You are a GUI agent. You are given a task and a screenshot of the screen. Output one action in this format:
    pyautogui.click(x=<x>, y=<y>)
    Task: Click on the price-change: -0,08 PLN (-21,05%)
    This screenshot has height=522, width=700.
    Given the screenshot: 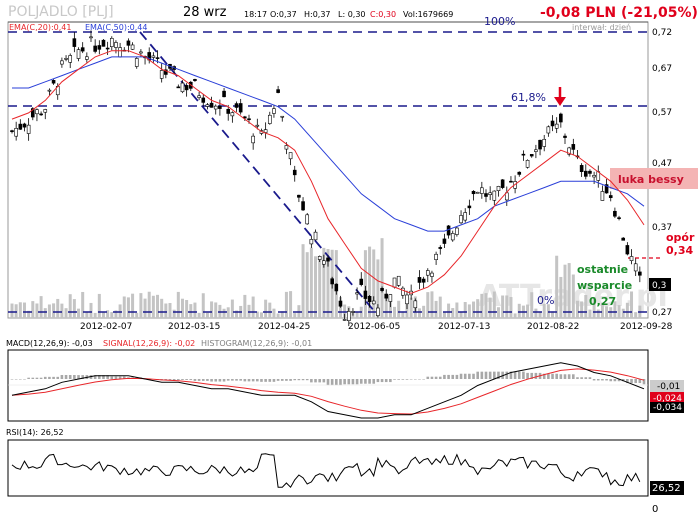 What is the action you would take?
    pyautogui.click(x=619, y=13)
    